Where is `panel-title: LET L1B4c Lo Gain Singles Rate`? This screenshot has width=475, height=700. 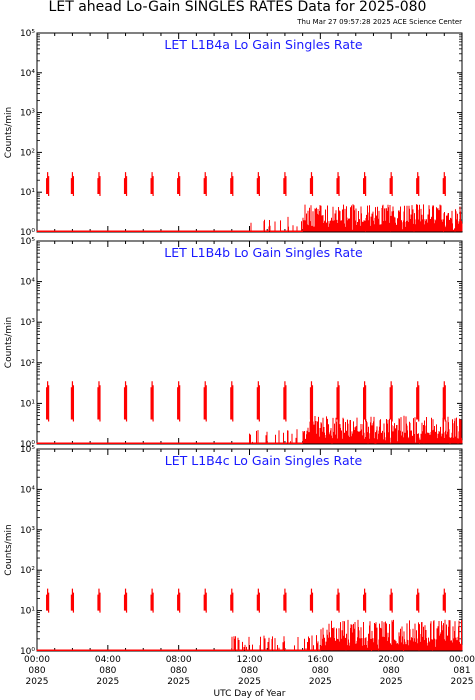
panel-title: LET L1B4c Lo Gain Singles Rate is located at coordinates (264, 460).